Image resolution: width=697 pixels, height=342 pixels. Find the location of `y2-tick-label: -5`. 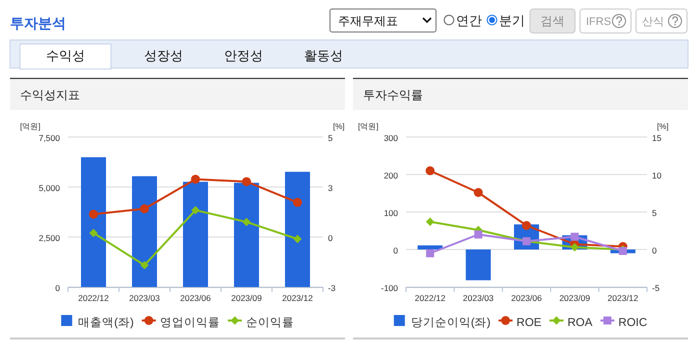

y2-tick-label: -5 is located at coordinates (656, 288).